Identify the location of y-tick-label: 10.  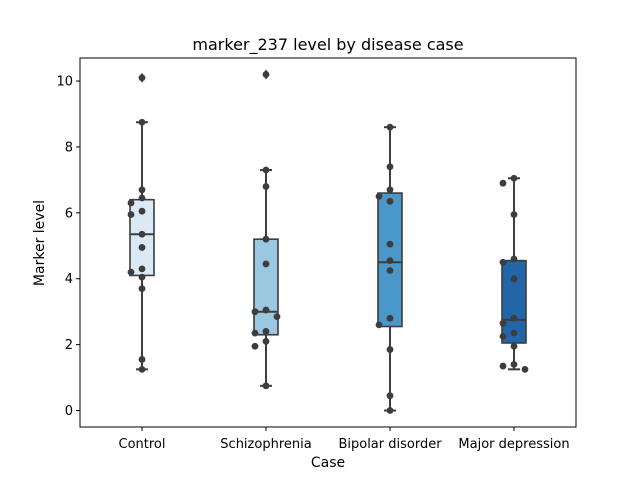
(64, 82).